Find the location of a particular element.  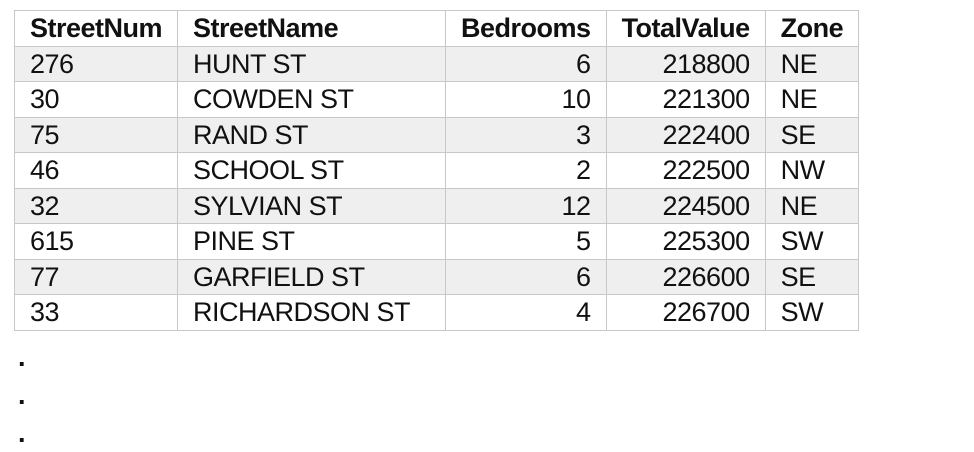

cell-streetnum: 77 is located at coordinates (96, 276).